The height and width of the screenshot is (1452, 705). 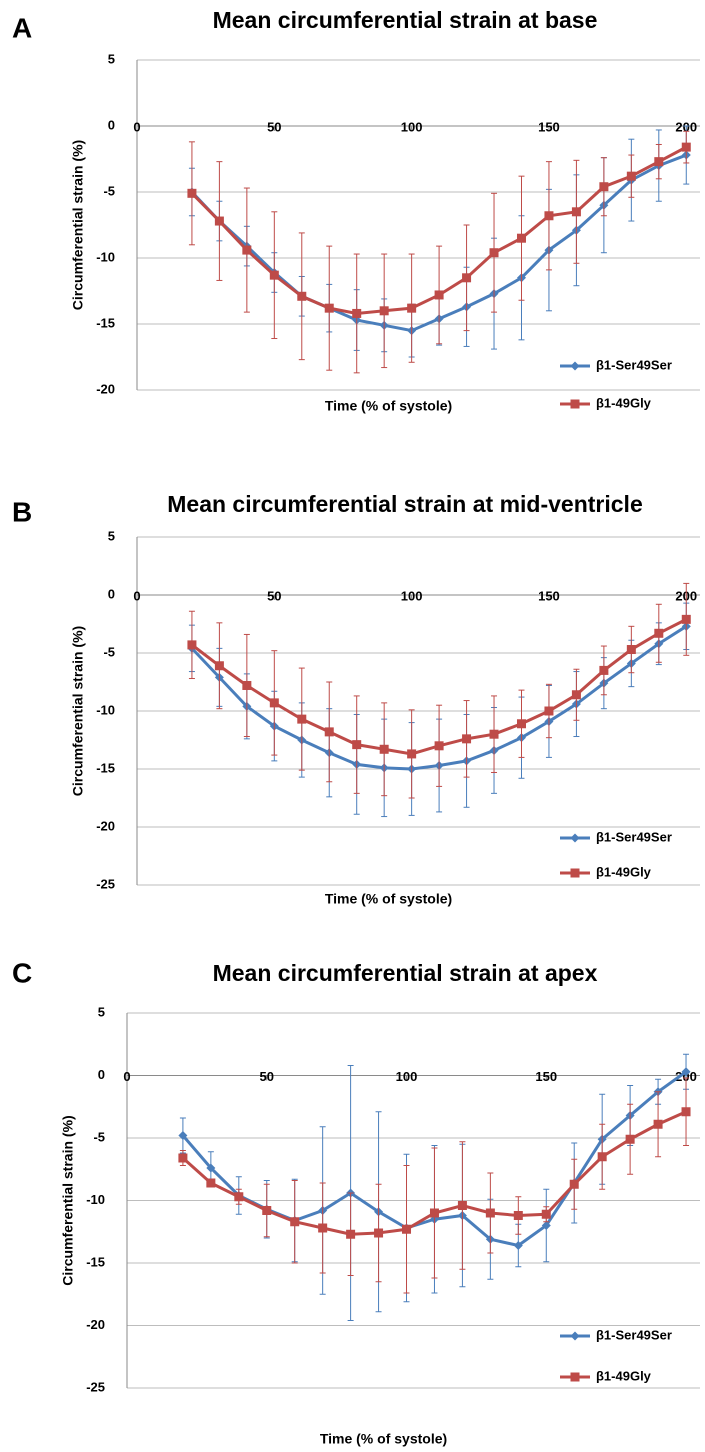 I want to click on panel-letter: B, so click(x=22, y=511).